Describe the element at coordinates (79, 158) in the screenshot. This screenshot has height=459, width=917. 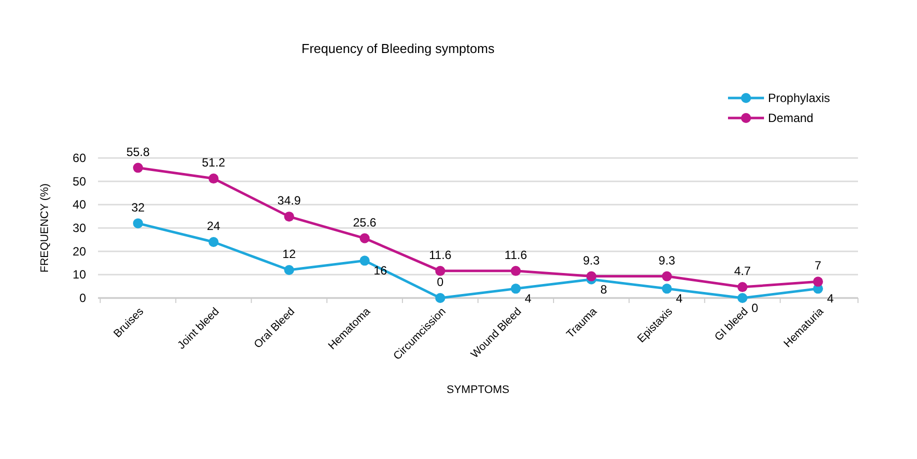
I see `y-tick-label: 60` at that location.